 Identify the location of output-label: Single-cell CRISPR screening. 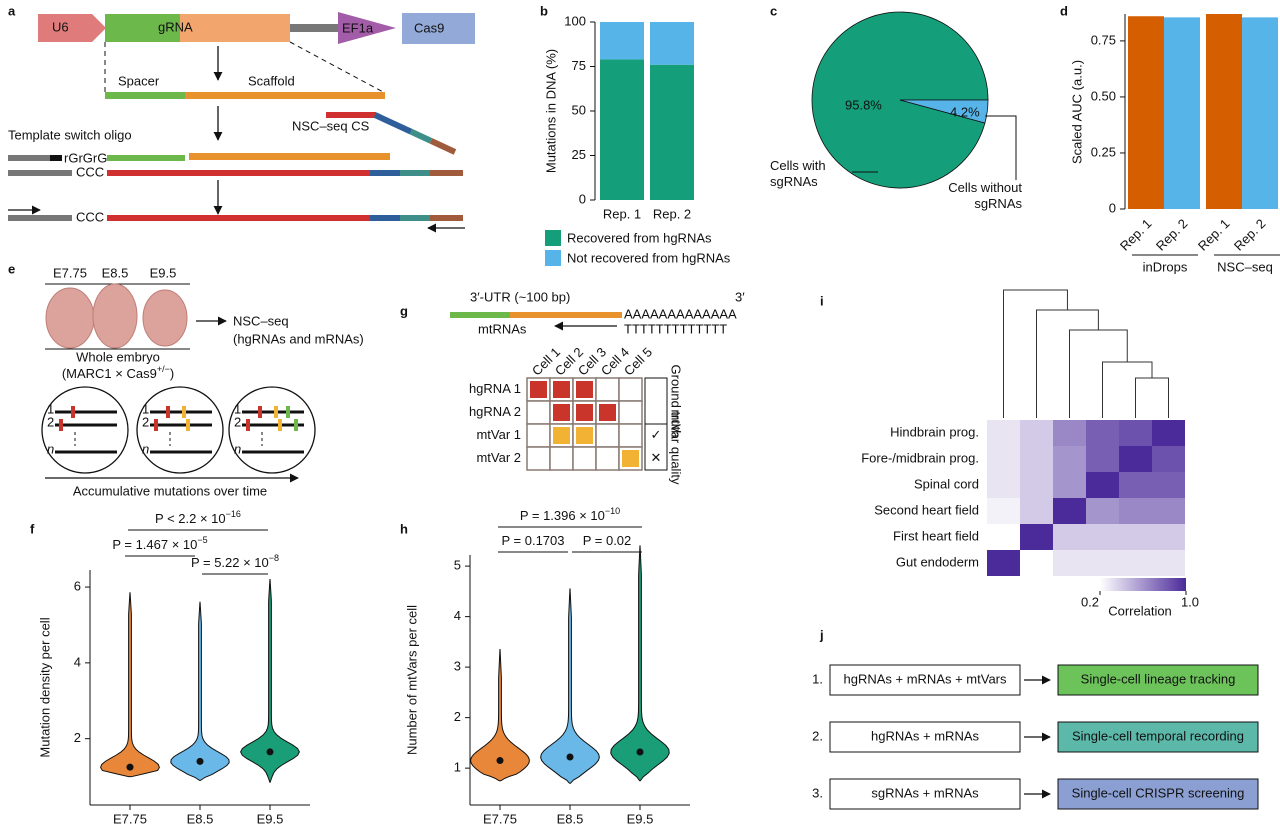
(1158, 792).